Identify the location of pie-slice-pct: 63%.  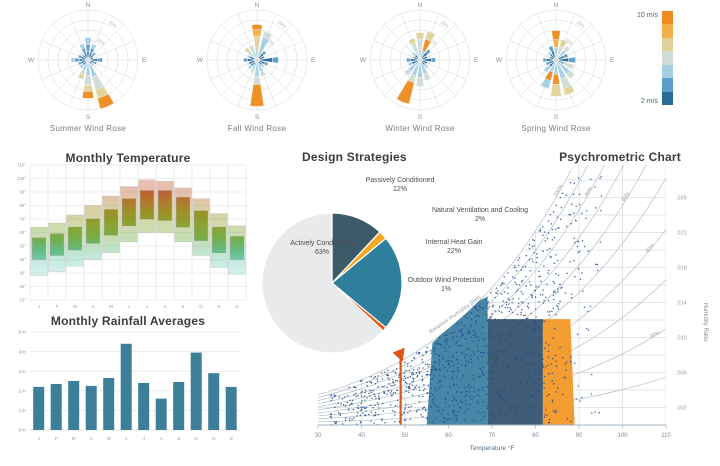
(321, 253).